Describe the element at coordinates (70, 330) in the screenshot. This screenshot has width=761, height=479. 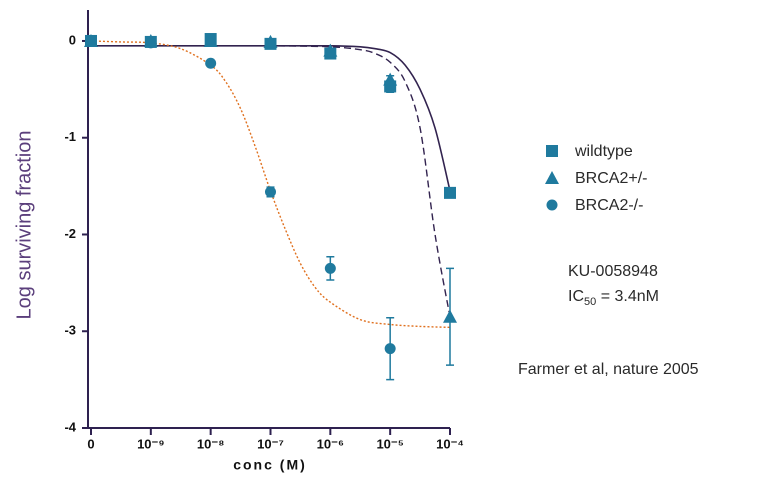
I see `y-tick-label: -3` at that location.